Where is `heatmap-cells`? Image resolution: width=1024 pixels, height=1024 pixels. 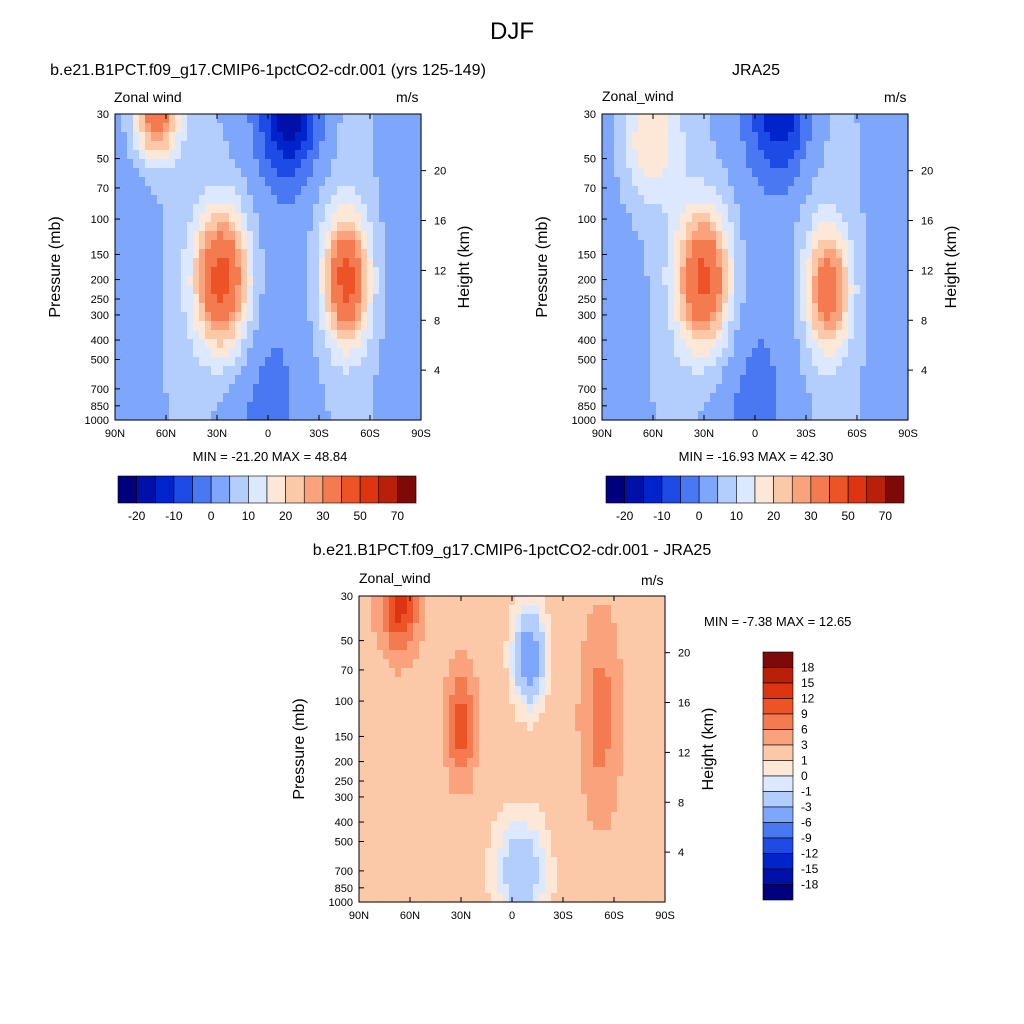 heatmap-cells is located at coordinates (755, 267).